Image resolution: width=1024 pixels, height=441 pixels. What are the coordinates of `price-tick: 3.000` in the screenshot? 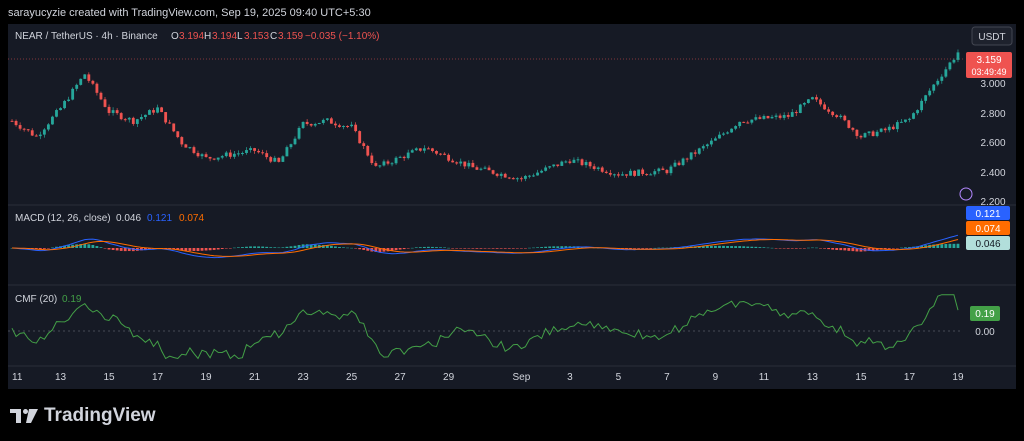 It's located at (992, 84).